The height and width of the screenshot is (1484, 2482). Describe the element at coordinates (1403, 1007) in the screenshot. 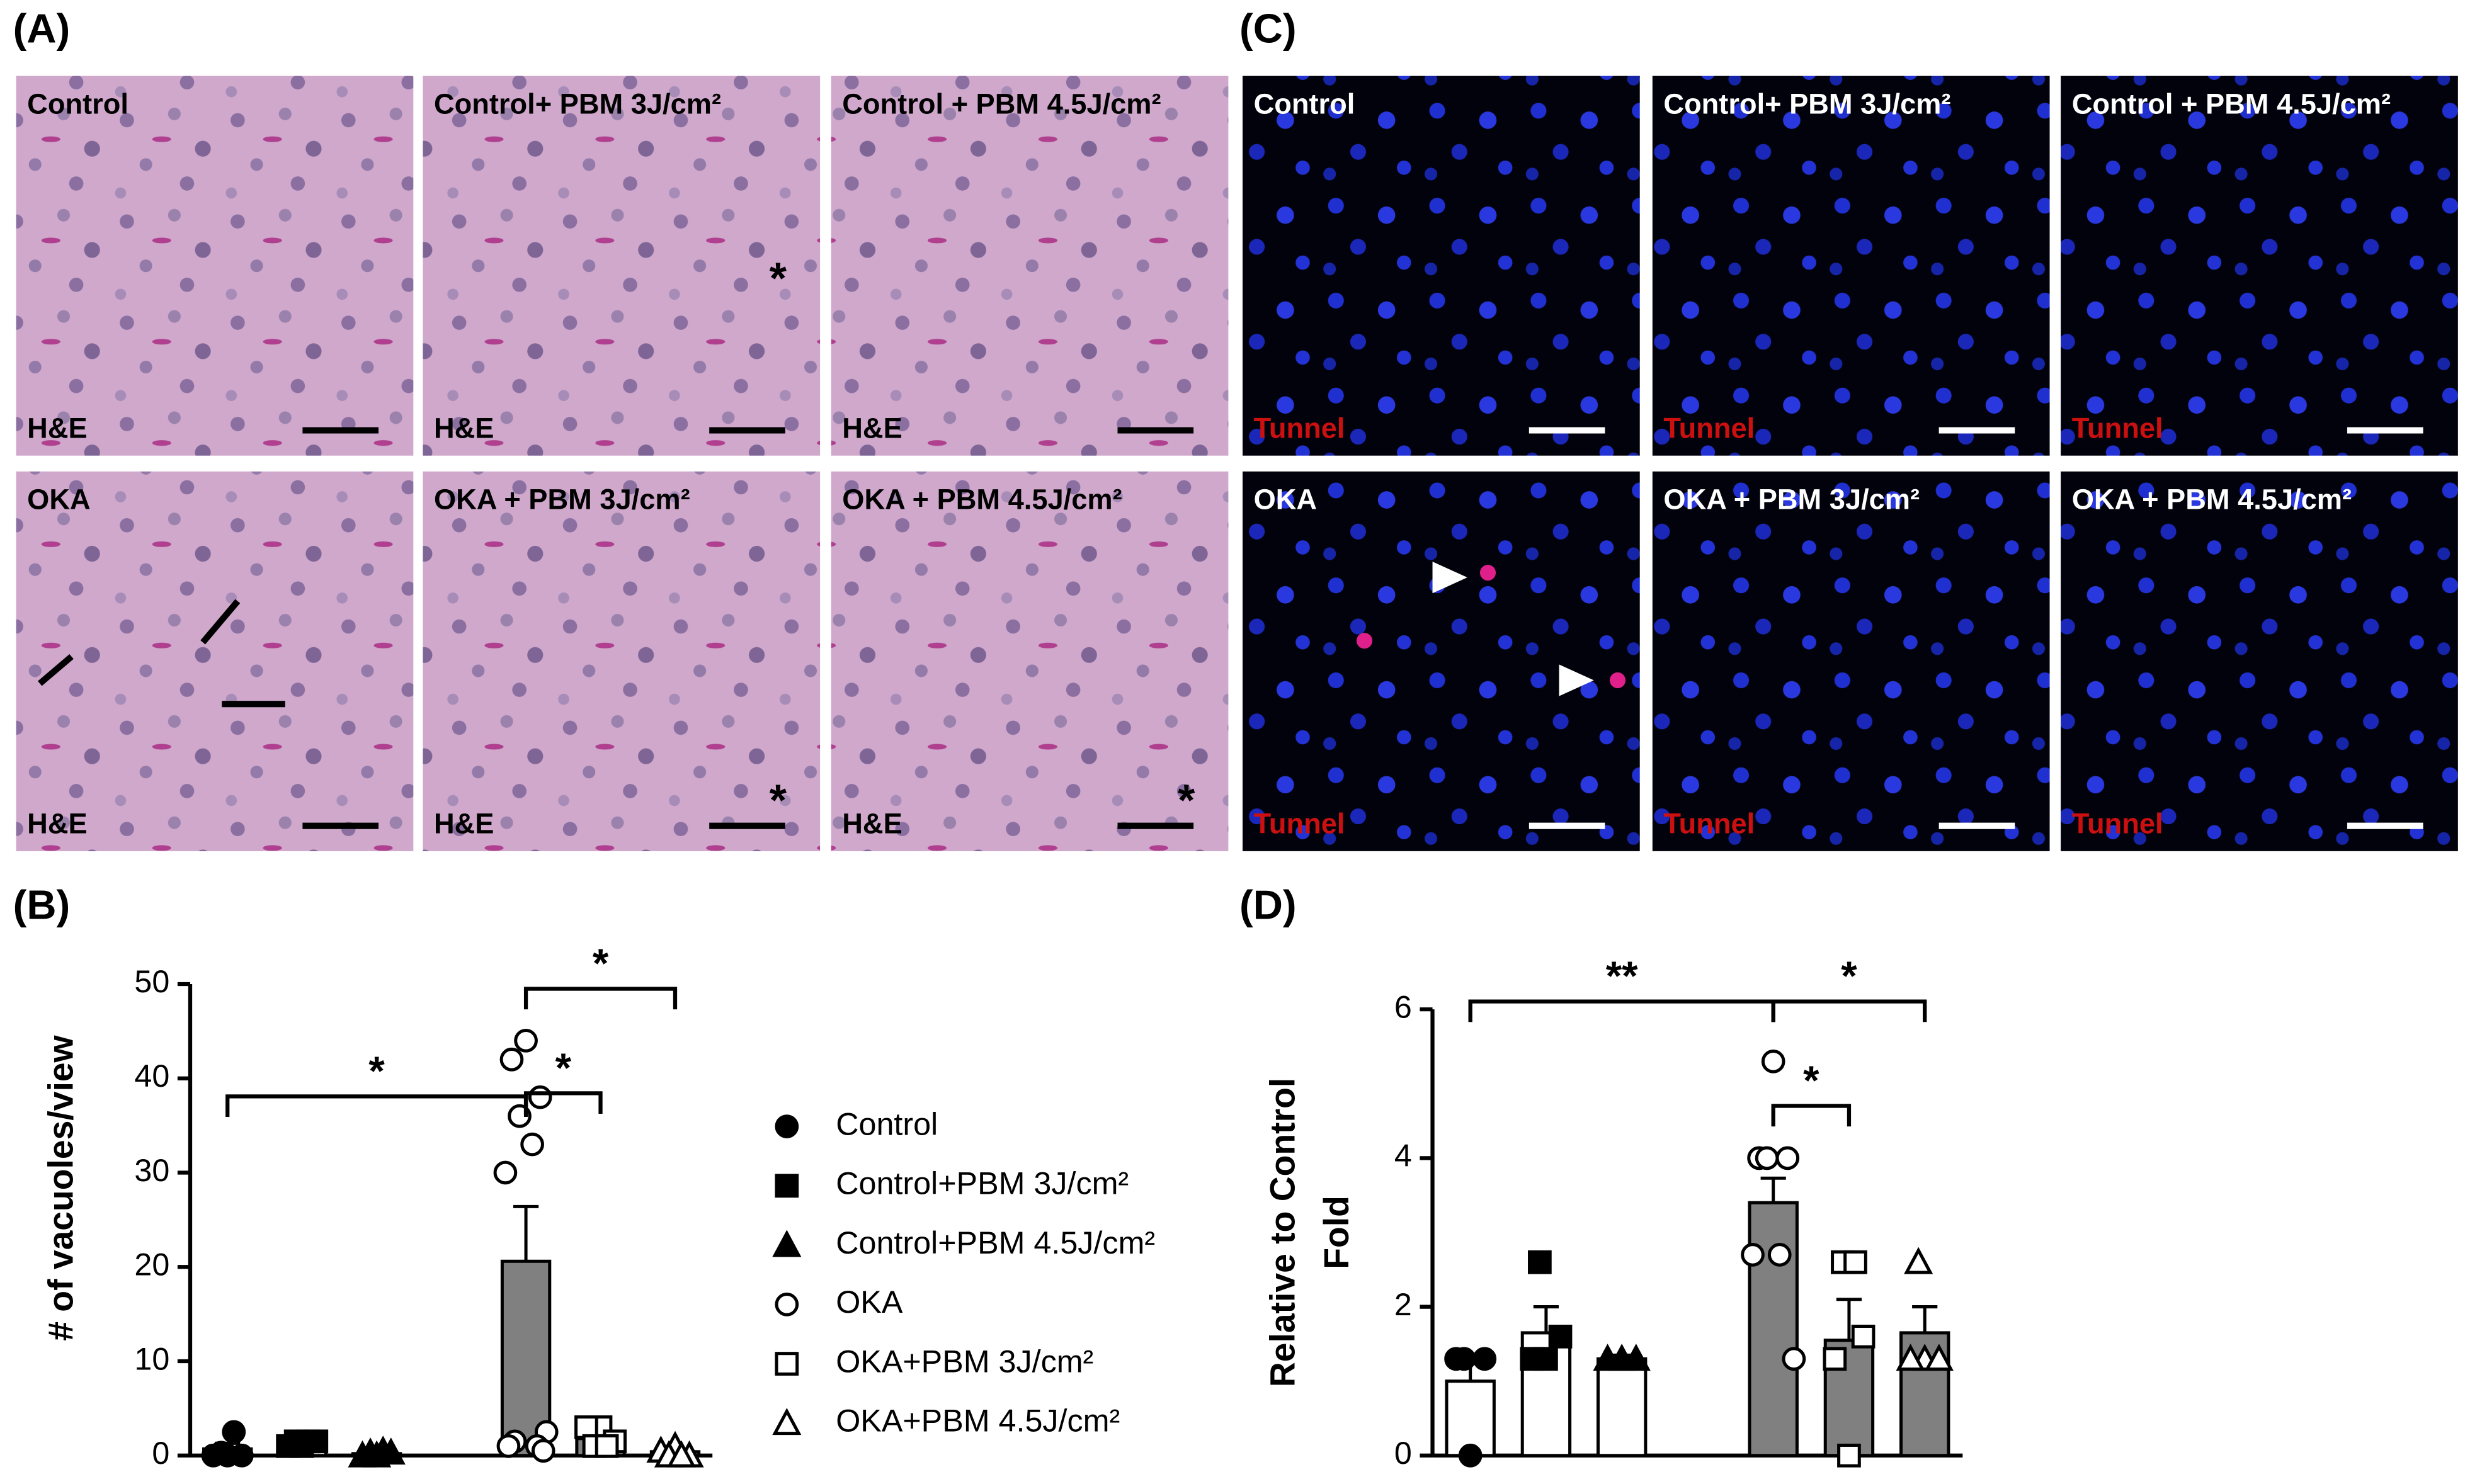

I see `y-tick-label: 6` at that location.